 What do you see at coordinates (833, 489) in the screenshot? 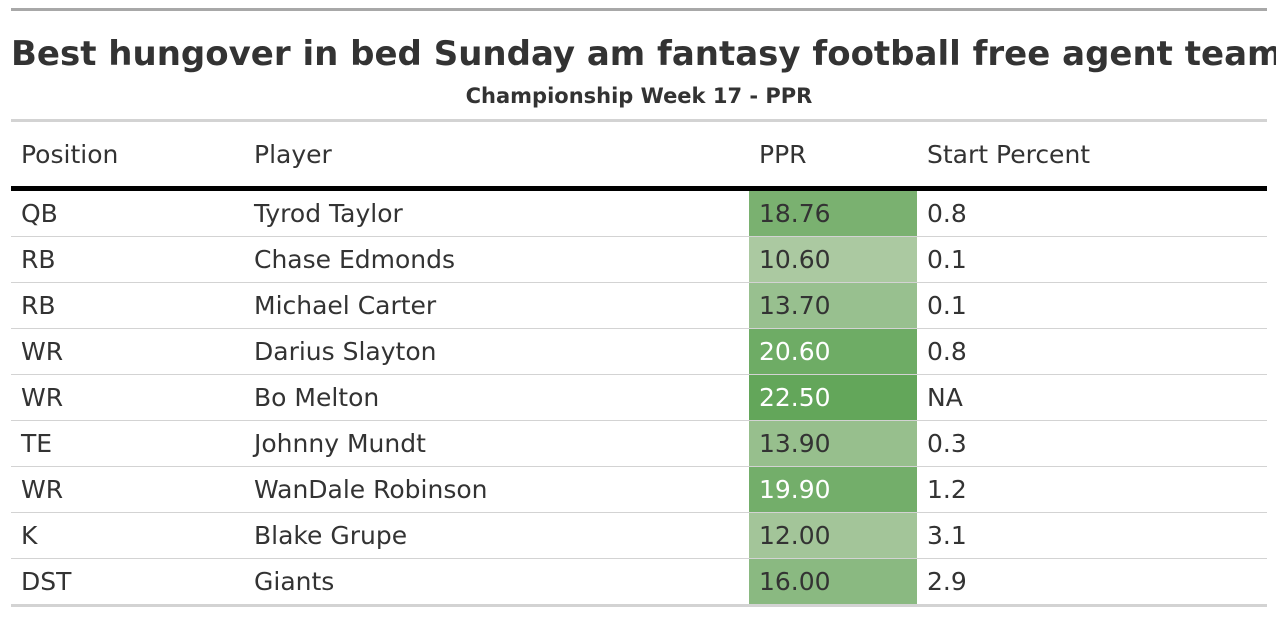
I see `cell-ppr: 19.90` at bounding box center [833, 489].